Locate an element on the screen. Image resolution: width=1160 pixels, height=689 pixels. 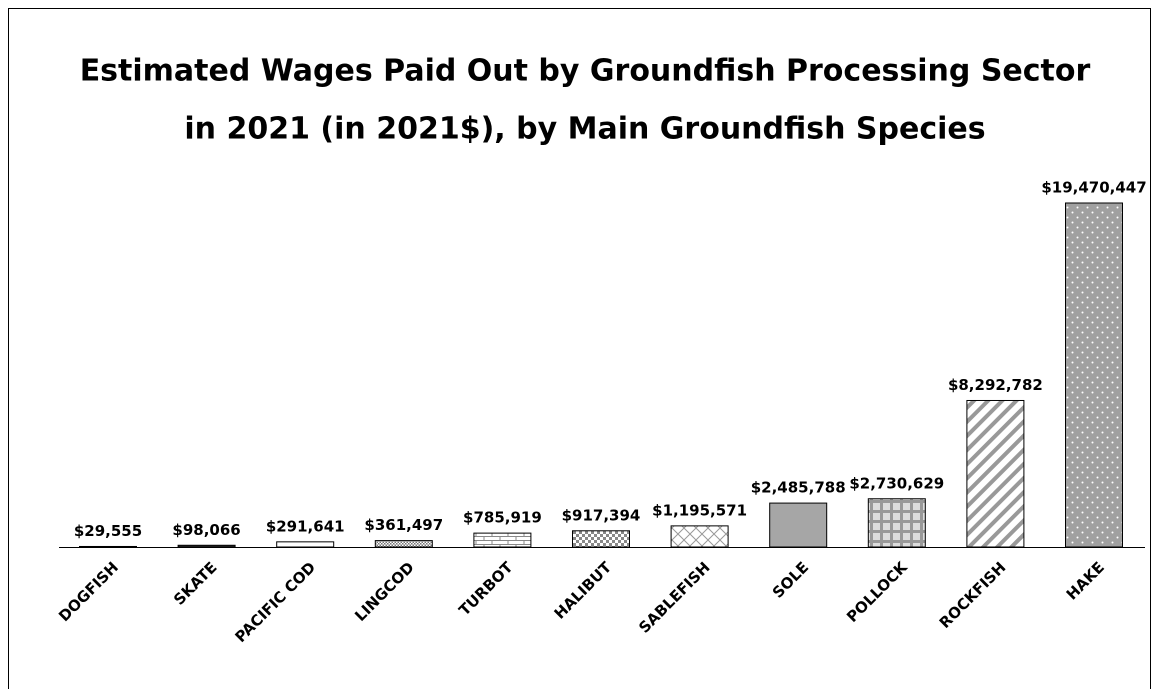
data-label: $917,394 is located at coordinates (601, 515).